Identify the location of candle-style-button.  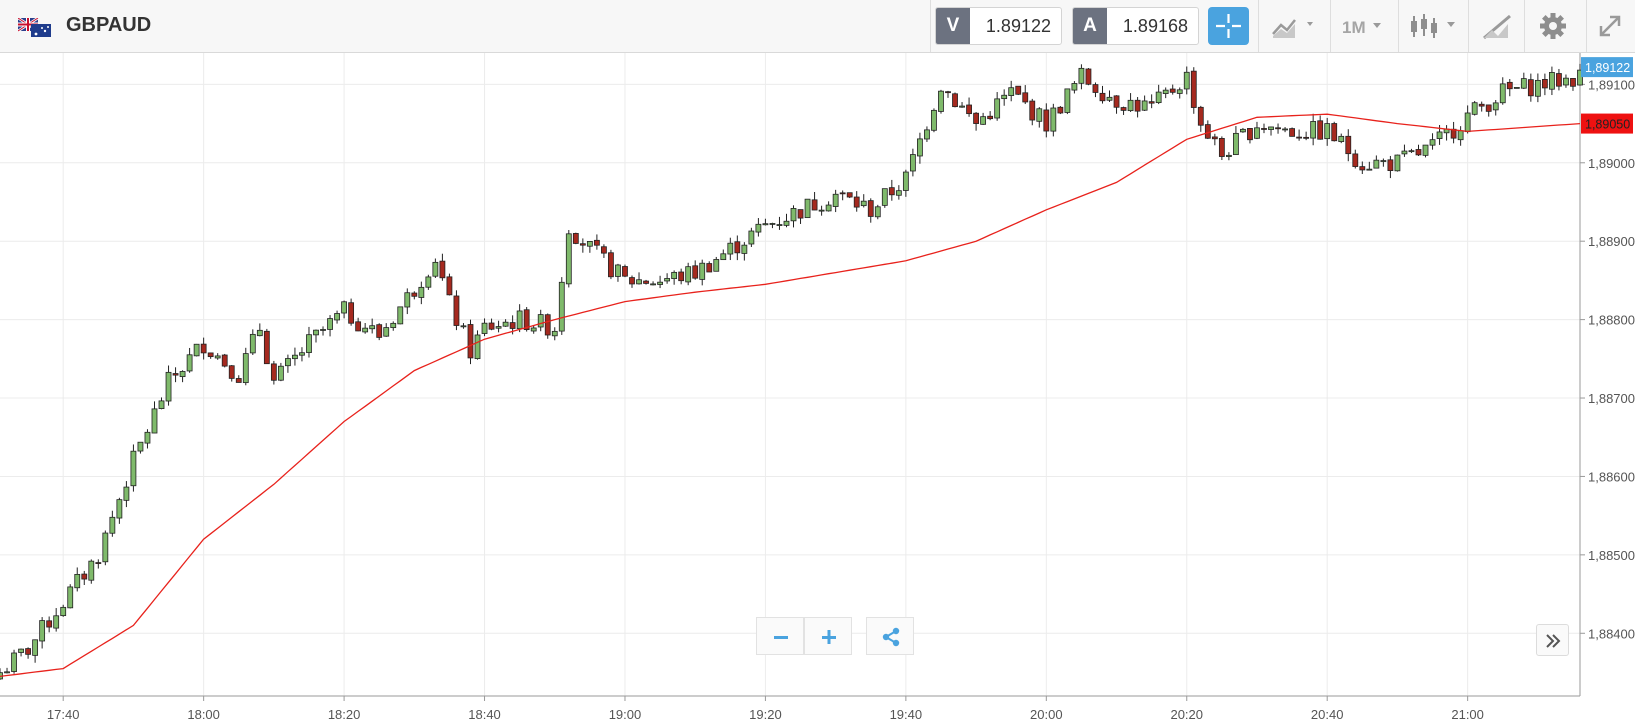
(1435, 26).